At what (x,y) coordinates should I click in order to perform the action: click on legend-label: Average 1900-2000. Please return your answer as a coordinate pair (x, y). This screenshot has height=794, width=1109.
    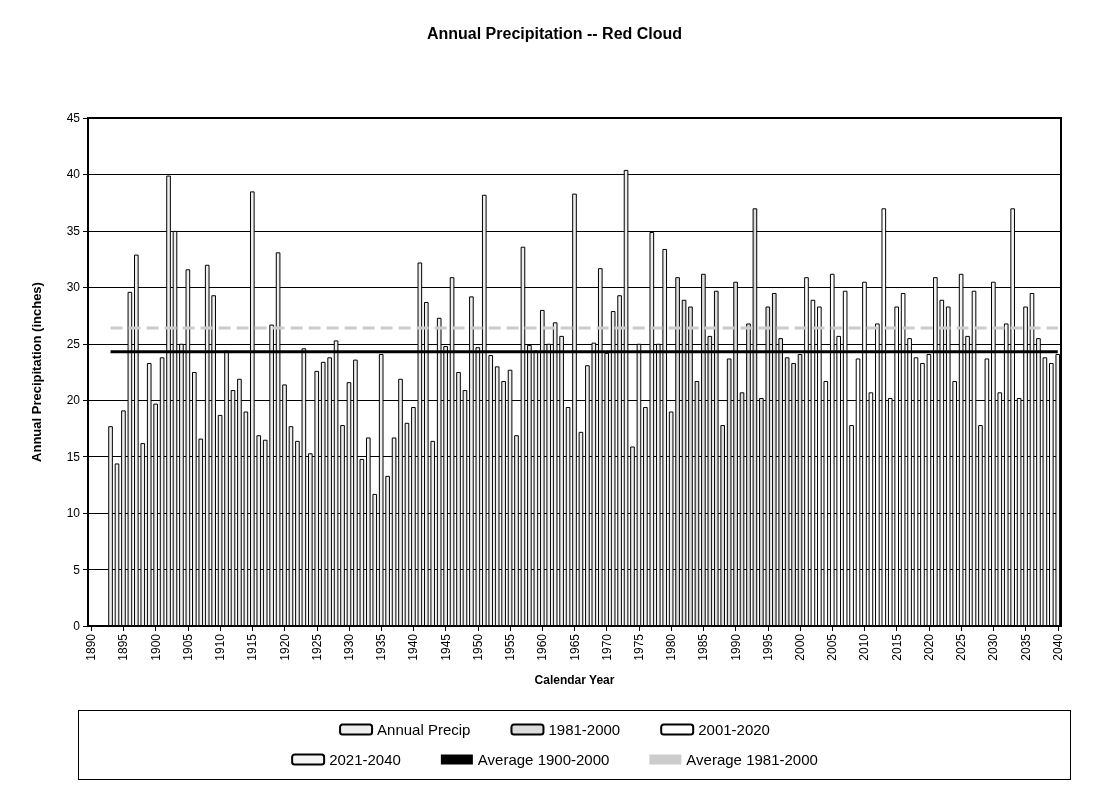
    Looking at the image, I should click on (543, 759).